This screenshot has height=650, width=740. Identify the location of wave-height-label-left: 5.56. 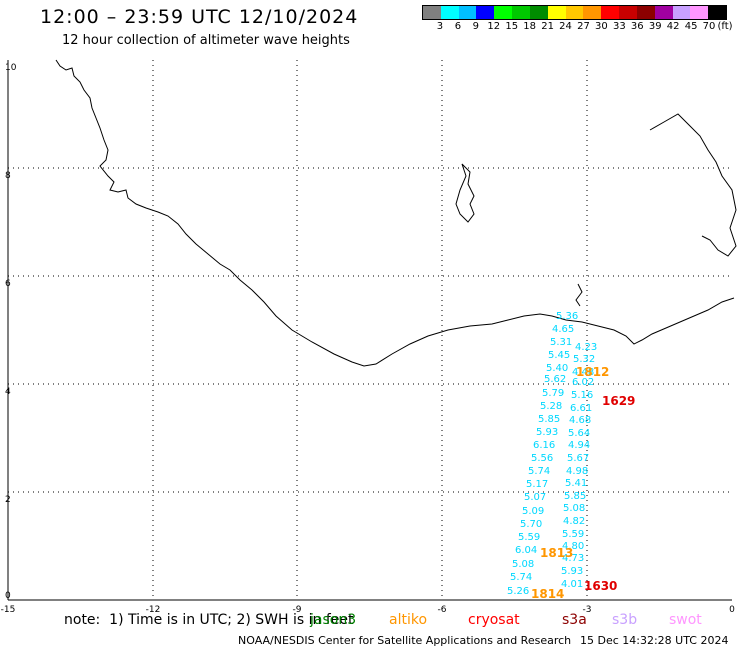
(542, 458).